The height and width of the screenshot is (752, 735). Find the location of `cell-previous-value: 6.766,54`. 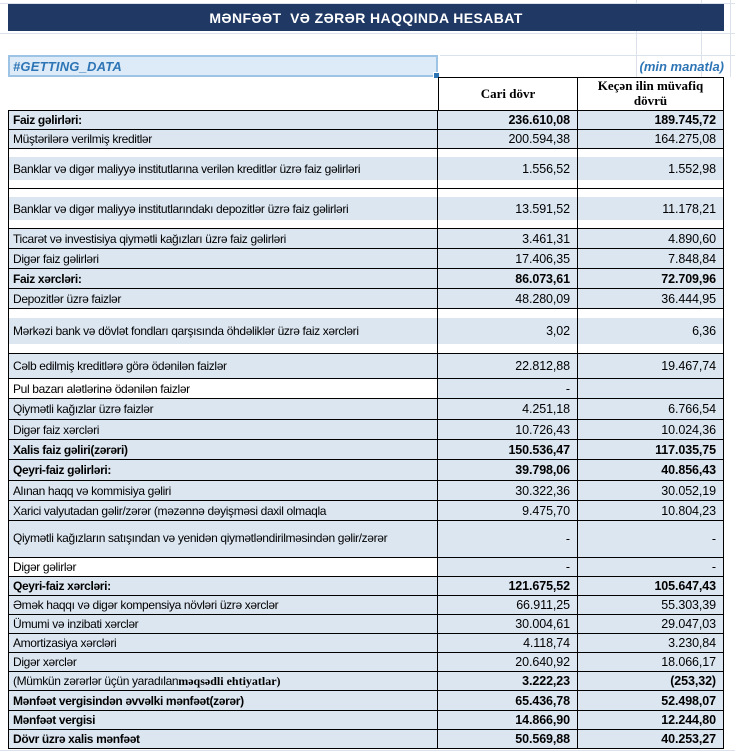

cell-previous-value: 6.766,54 is located at coordinates (651, 409).